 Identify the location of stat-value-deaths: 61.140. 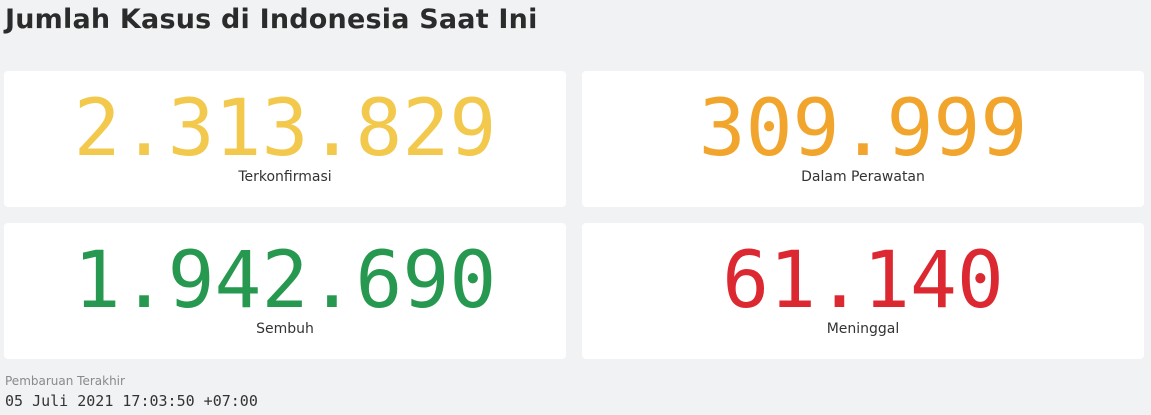
(863, 281).